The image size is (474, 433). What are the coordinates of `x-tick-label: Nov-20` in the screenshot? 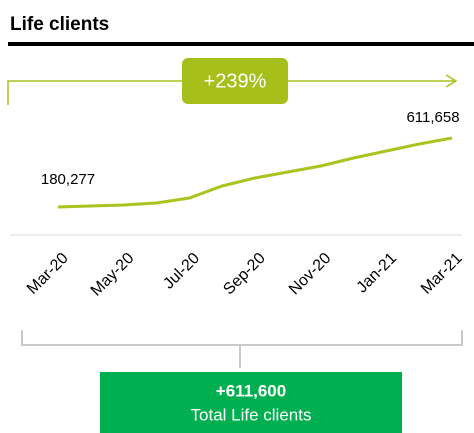 It's located at (310, 274).